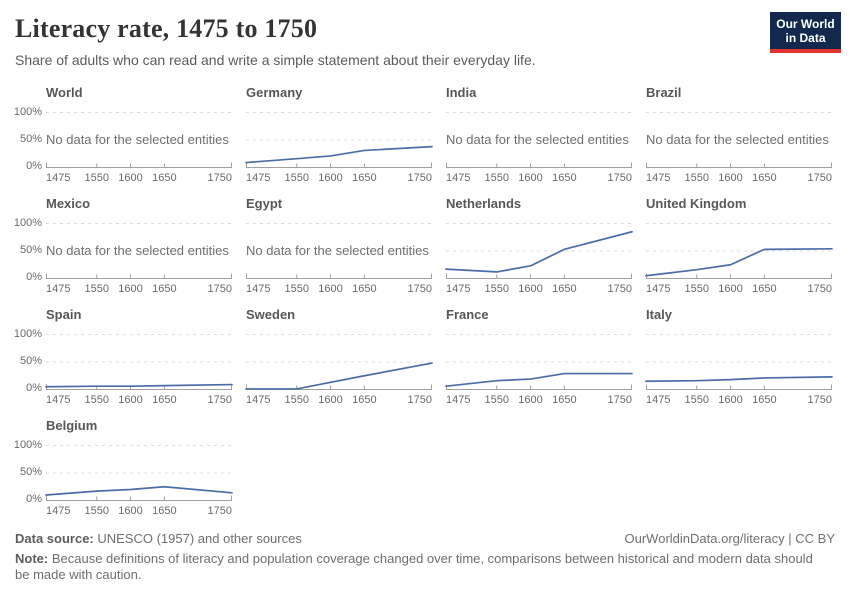 This screenshot has height=600, width=850. Describe the element at coordinates (54, 538) in the screenshot. I see `datasource-label: Data source:` at that location.